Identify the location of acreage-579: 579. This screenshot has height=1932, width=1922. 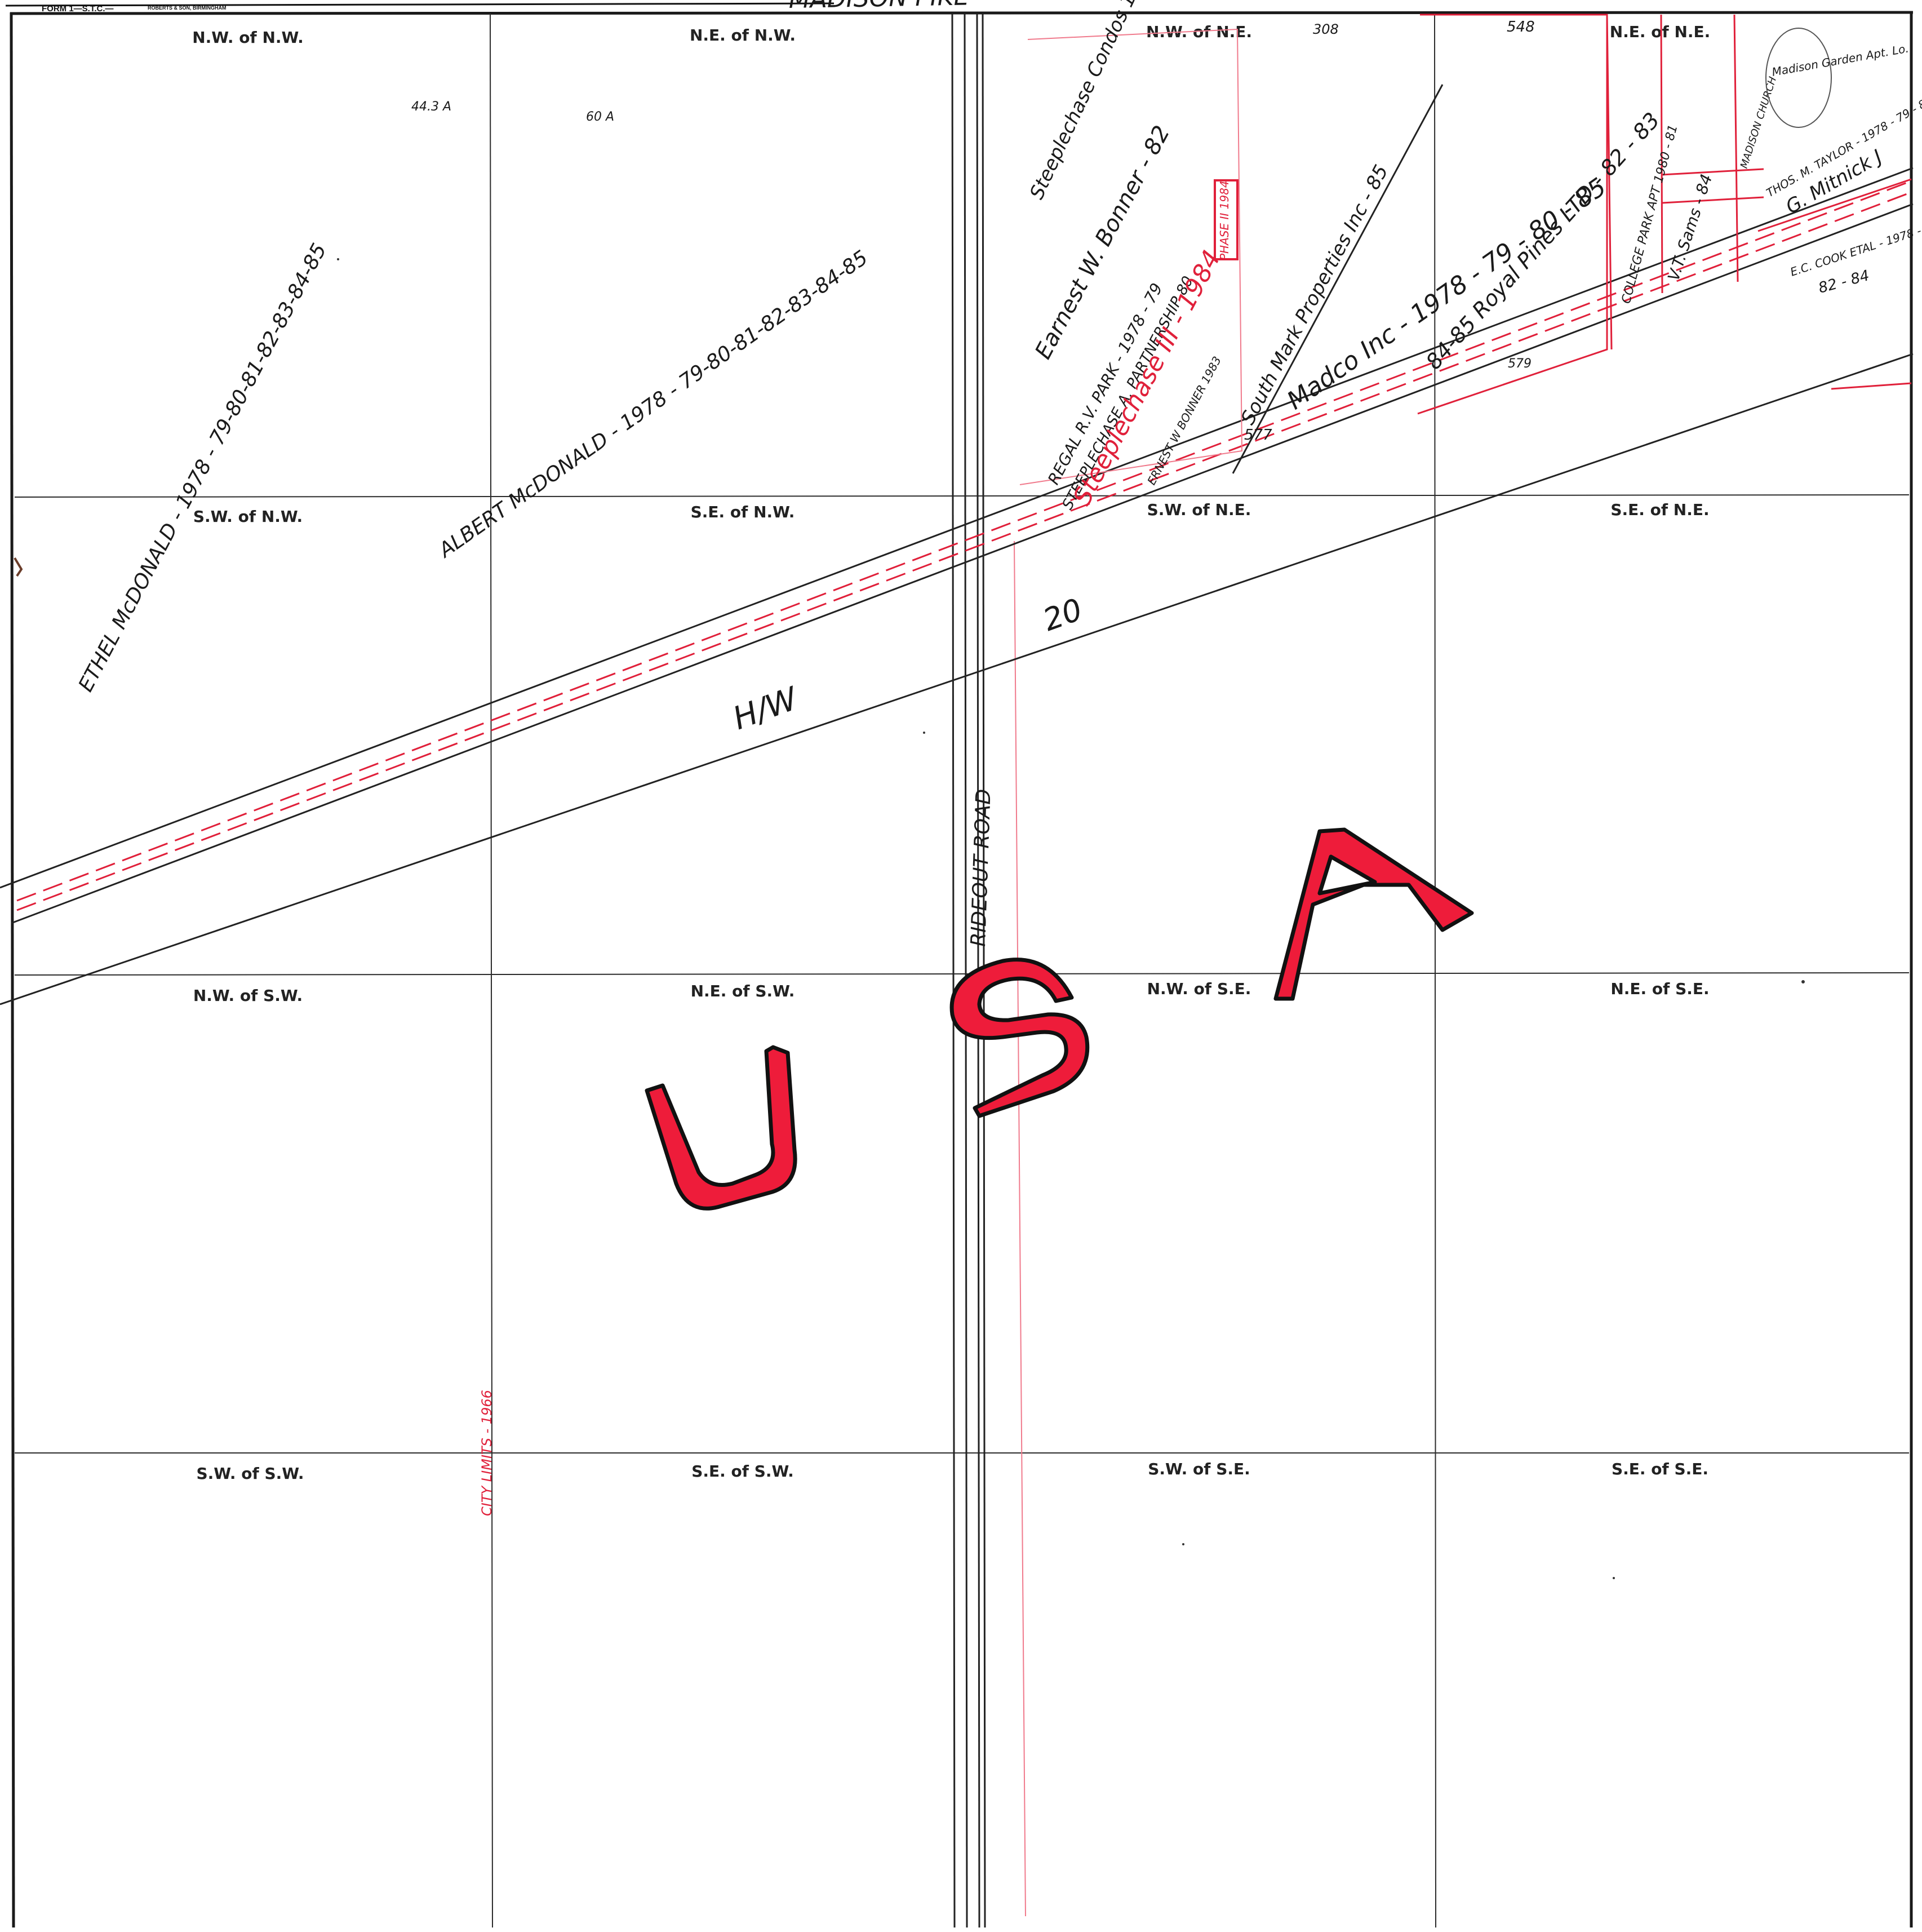
(1520, 364).